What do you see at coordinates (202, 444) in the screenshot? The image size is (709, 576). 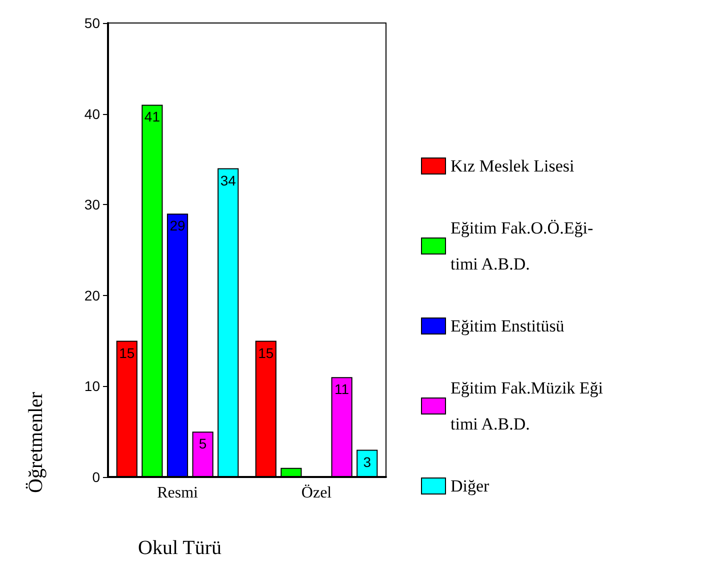 I see `data-label: 5` at bounding box center [202, 444].